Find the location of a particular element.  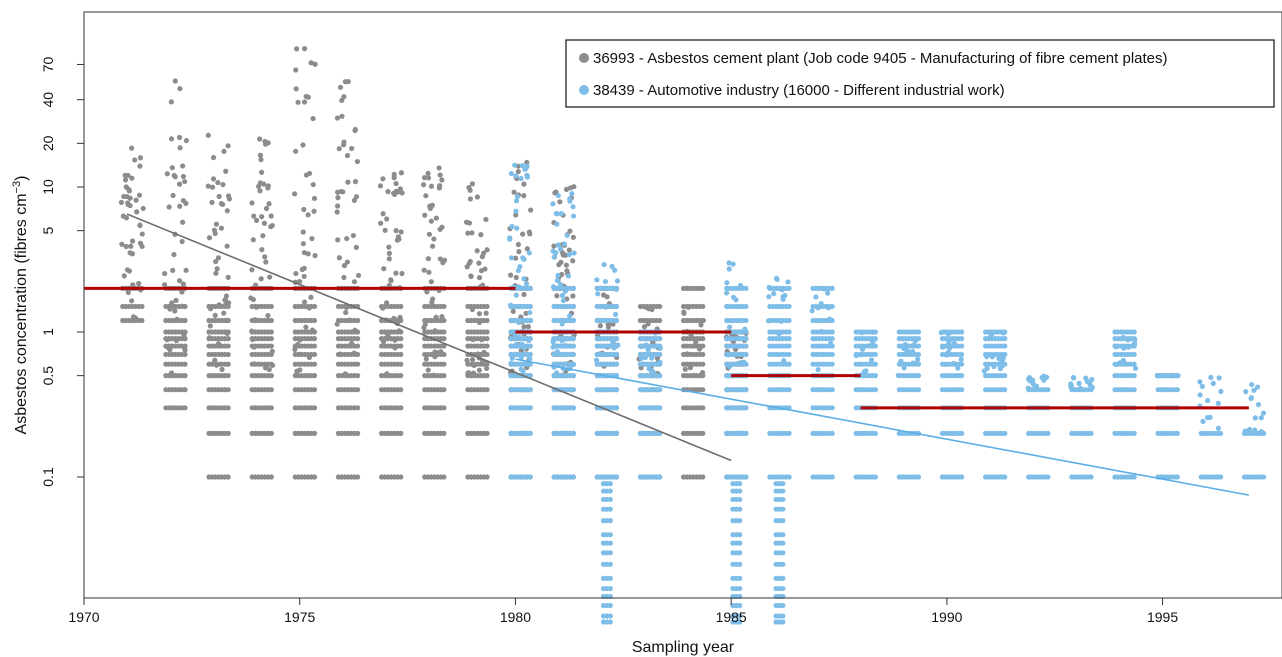

y-tick-label: 0.1 is located at coordinates (48, 477).